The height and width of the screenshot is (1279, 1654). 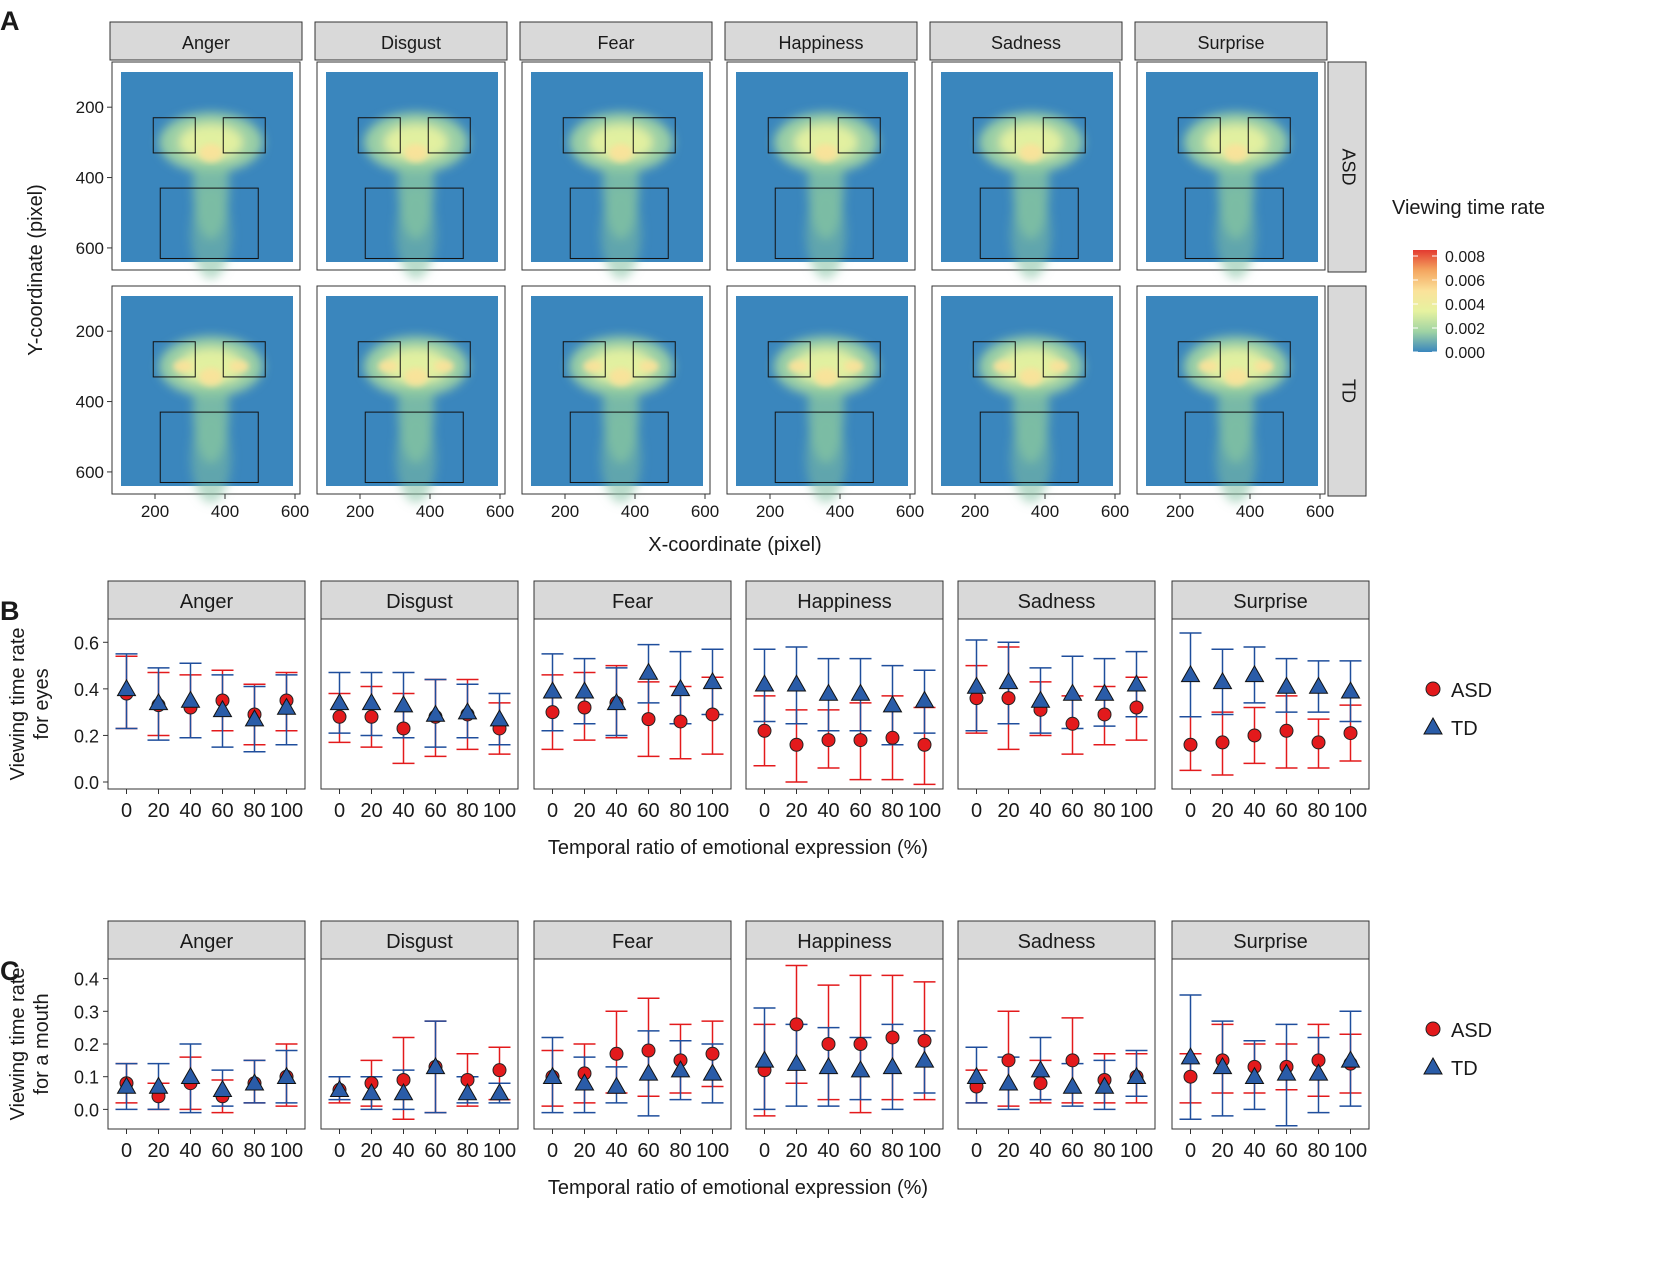 I want to click on strip-label-happiness: Happiness, so click(x=820, y=43).